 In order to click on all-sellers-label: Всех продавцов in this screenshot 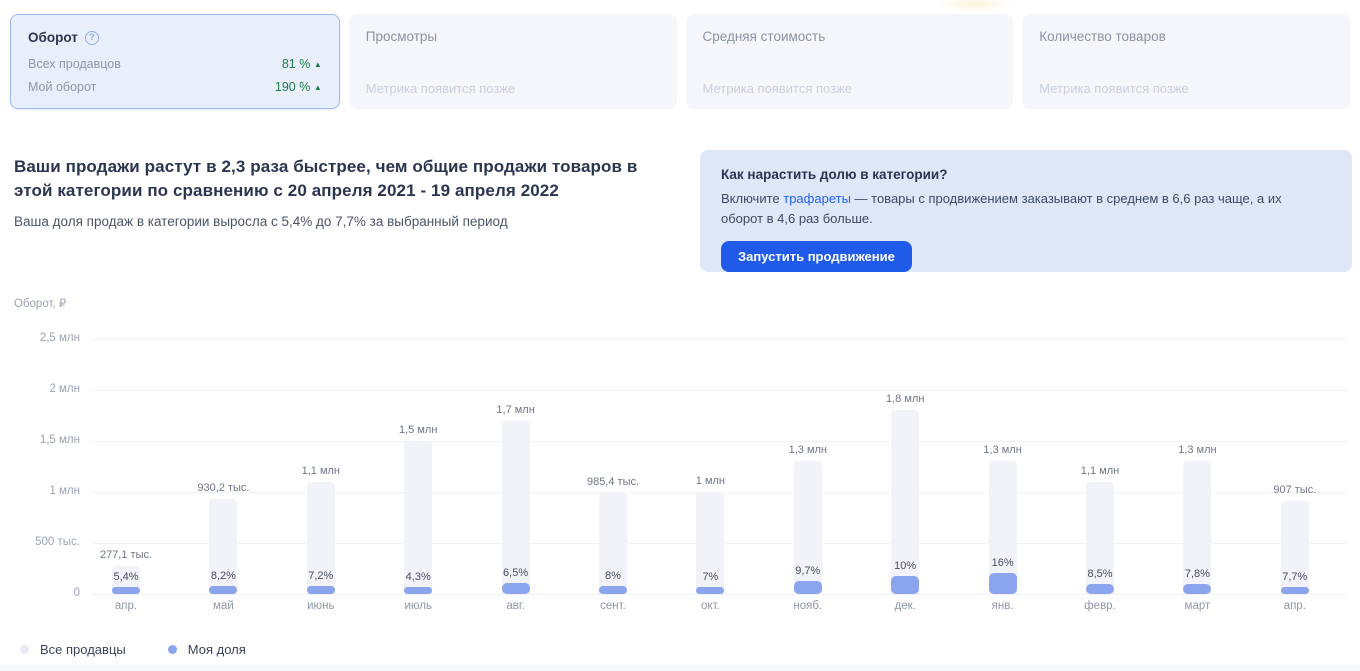, I will do `click(74, 64)`.